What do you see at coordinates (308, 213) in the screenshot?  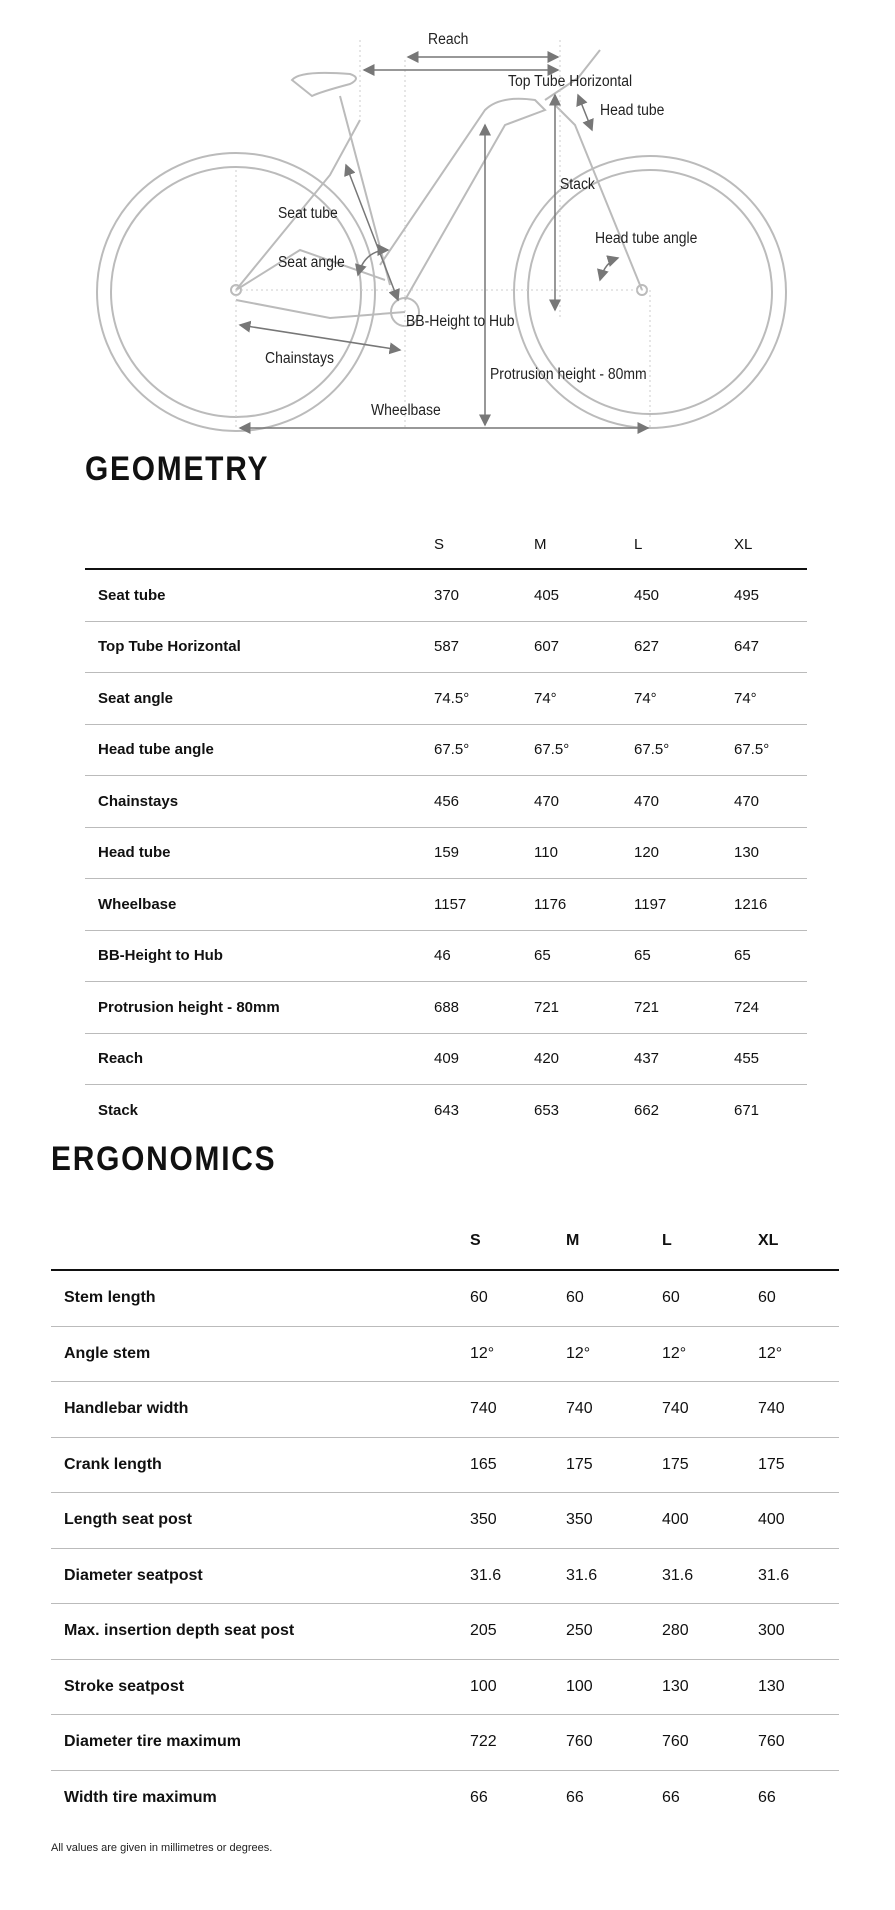 I see `label-seat-tube: Seat tube` at bounding box center [308, 213].